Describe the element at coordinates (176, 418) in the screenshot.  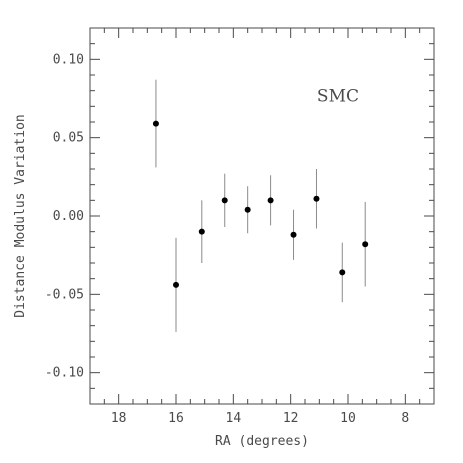
I see `x-tick-label: 16` at that location.